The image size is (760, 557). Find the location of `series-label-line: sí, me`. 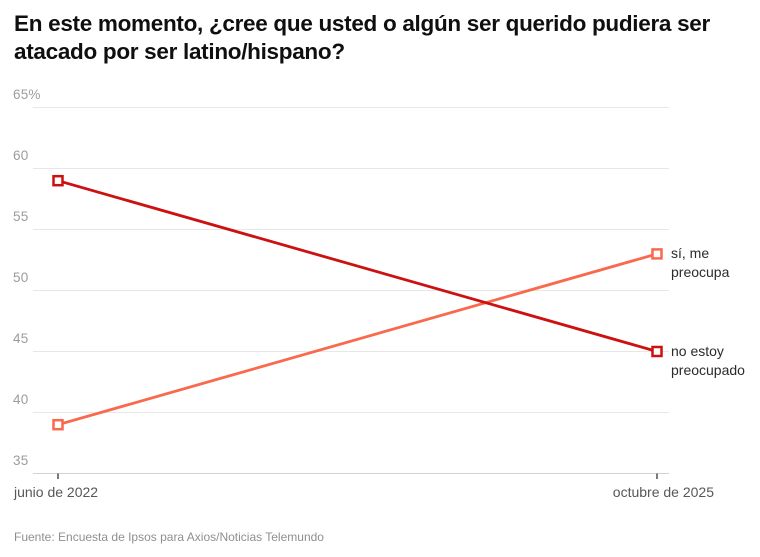

series-label-line: sí, me is located at coordinates (690, 253).